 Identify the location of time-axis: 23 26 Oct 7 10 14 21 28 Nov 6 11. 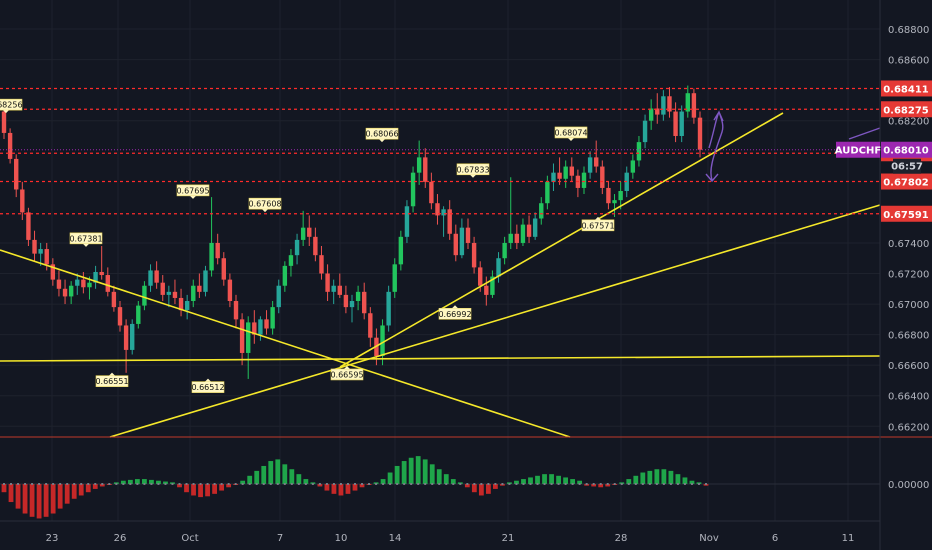
(450, 538).